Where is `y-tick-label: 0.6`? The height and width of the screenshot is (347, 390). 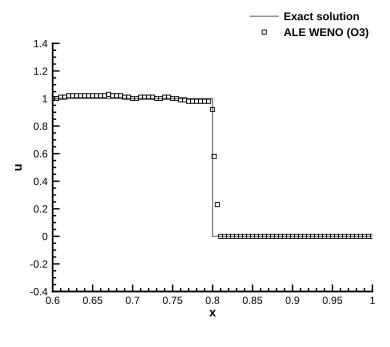 y-tick-label: 0.6 is located at coordinates (41, 154).